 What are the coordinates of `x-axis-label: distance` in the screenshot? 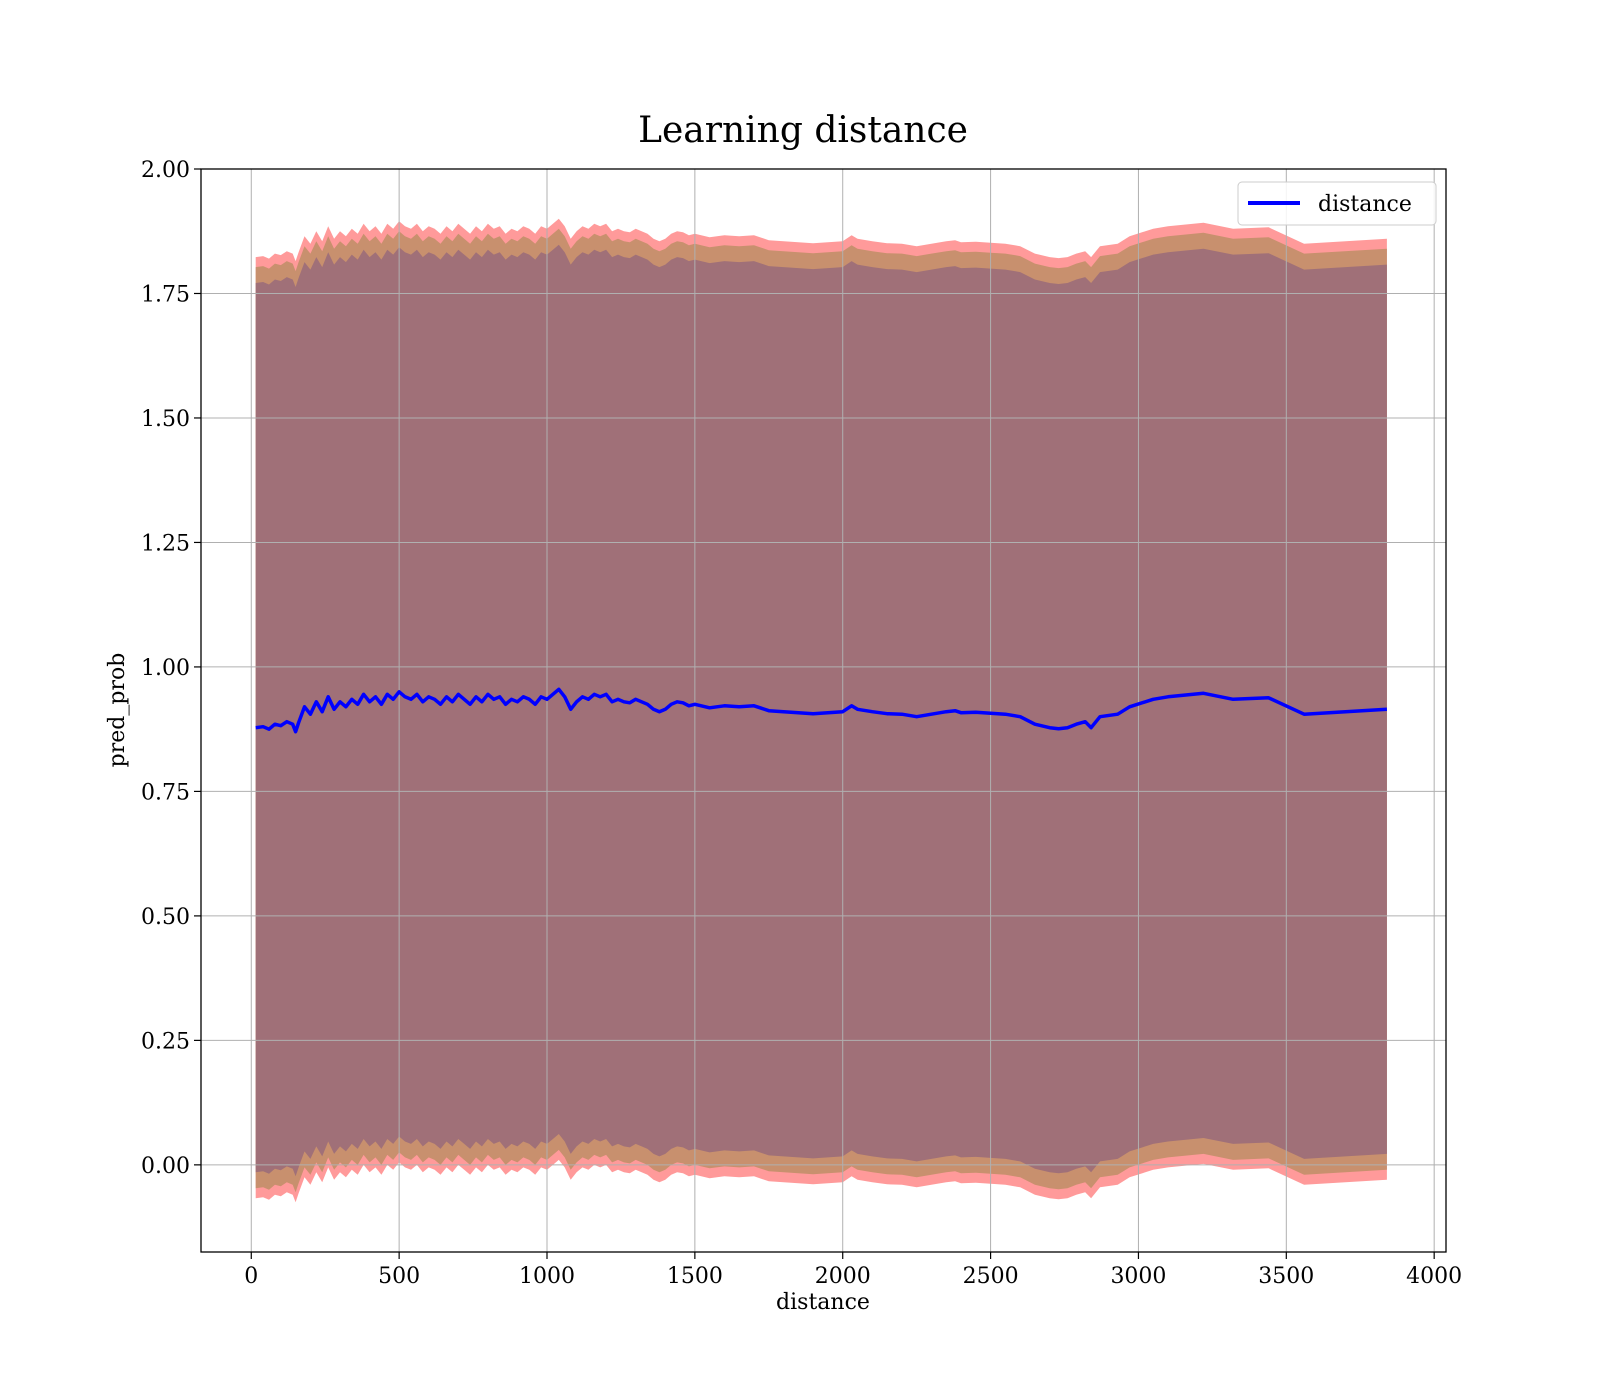 It's located at (823, 1302).